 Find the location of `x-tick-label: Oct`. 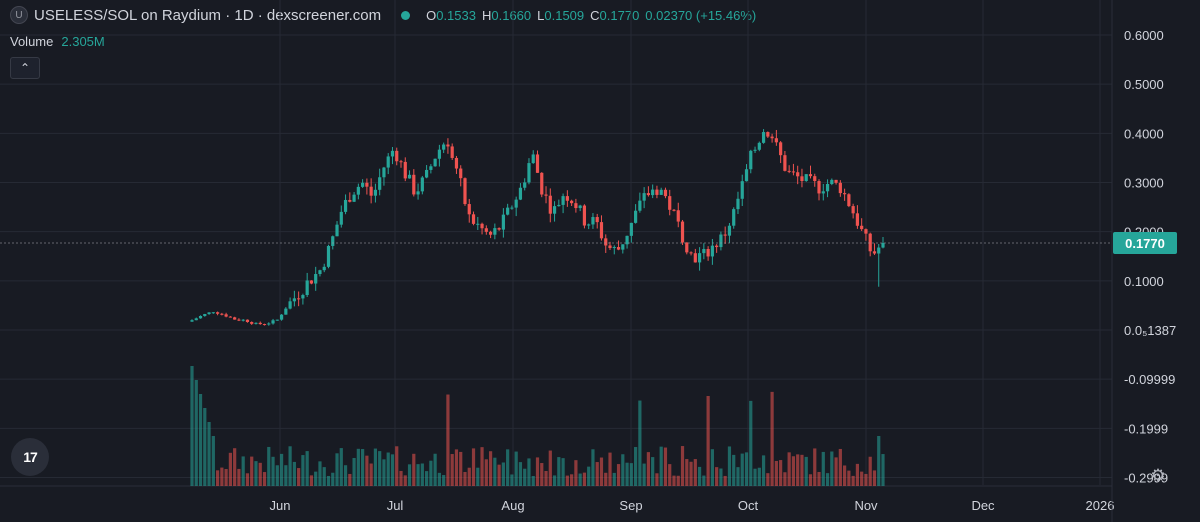

x-tick-label: Oct is located at coordinates (748, 505).